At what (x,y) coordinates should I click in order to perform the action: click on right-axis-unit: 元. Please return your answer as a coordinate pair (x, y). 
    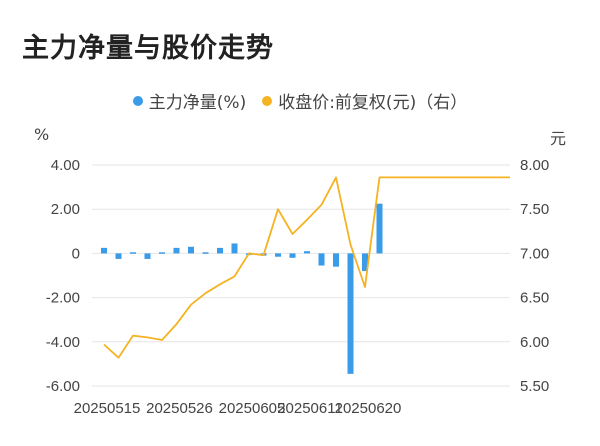
    Looking at the image, I should click on (558, 138).